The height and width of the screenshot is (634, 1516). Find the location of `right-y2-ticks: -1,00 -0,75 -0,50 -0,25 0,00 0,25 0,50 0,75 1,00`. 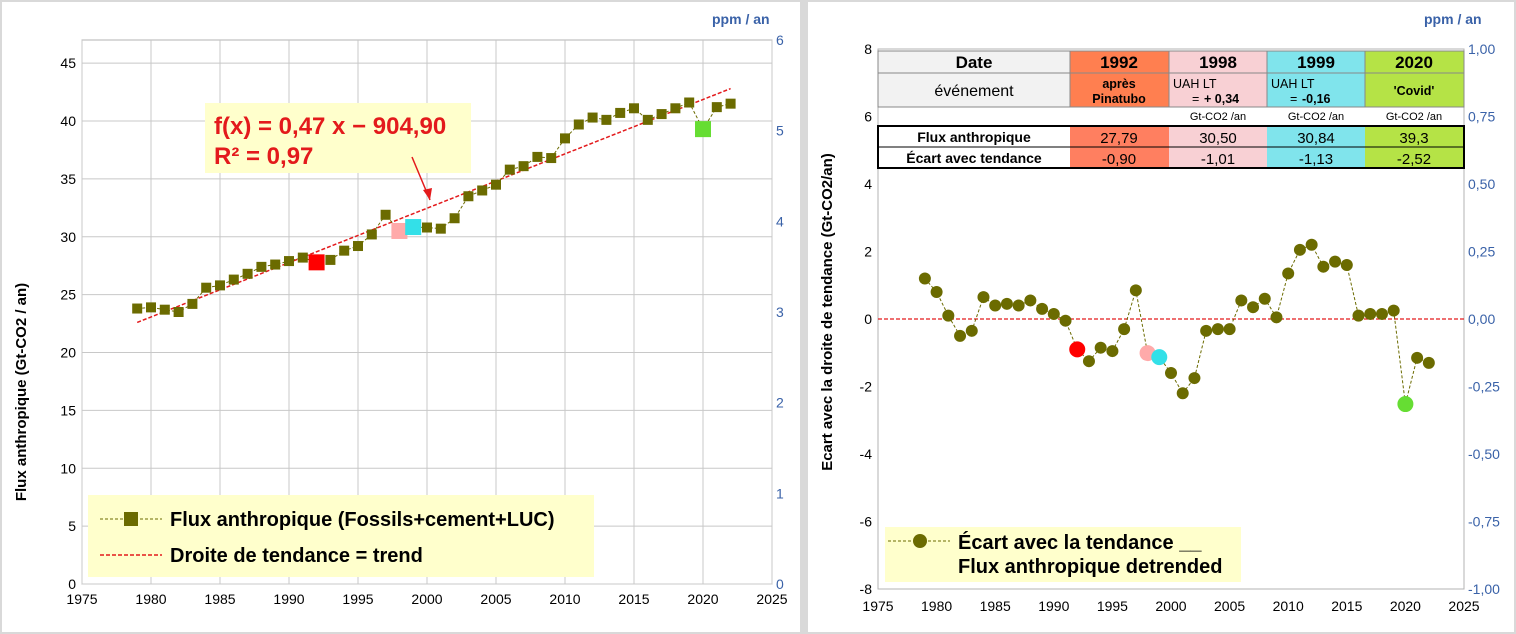

right-y2-ticks: -1,00 -0,75 -0,50 -0,25 0,00 0,25 0,50 0,75 1,00 is located at coordinates (1484, 319).